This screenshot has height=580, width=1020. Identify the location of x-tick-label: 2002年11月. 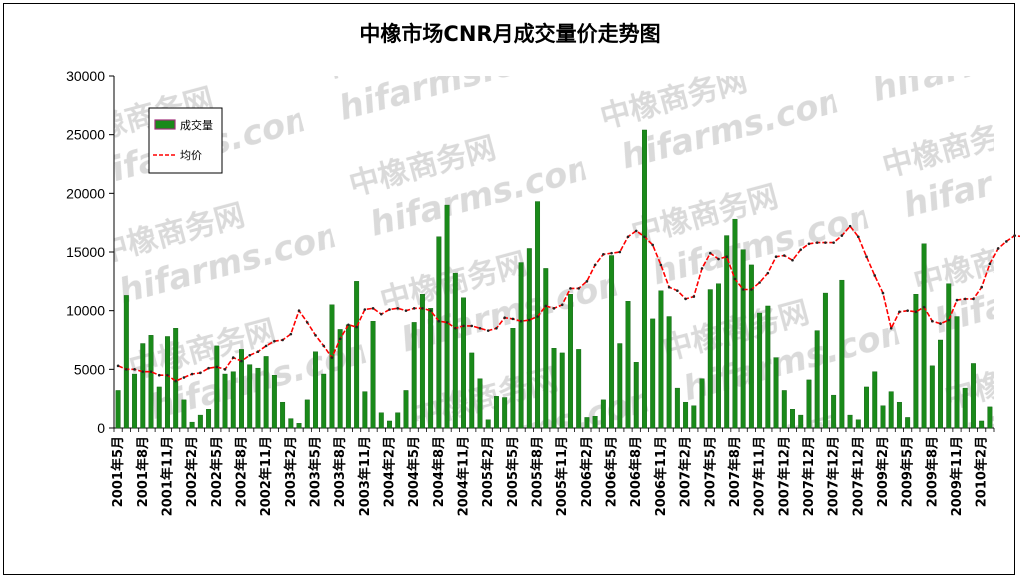
(266, 476).